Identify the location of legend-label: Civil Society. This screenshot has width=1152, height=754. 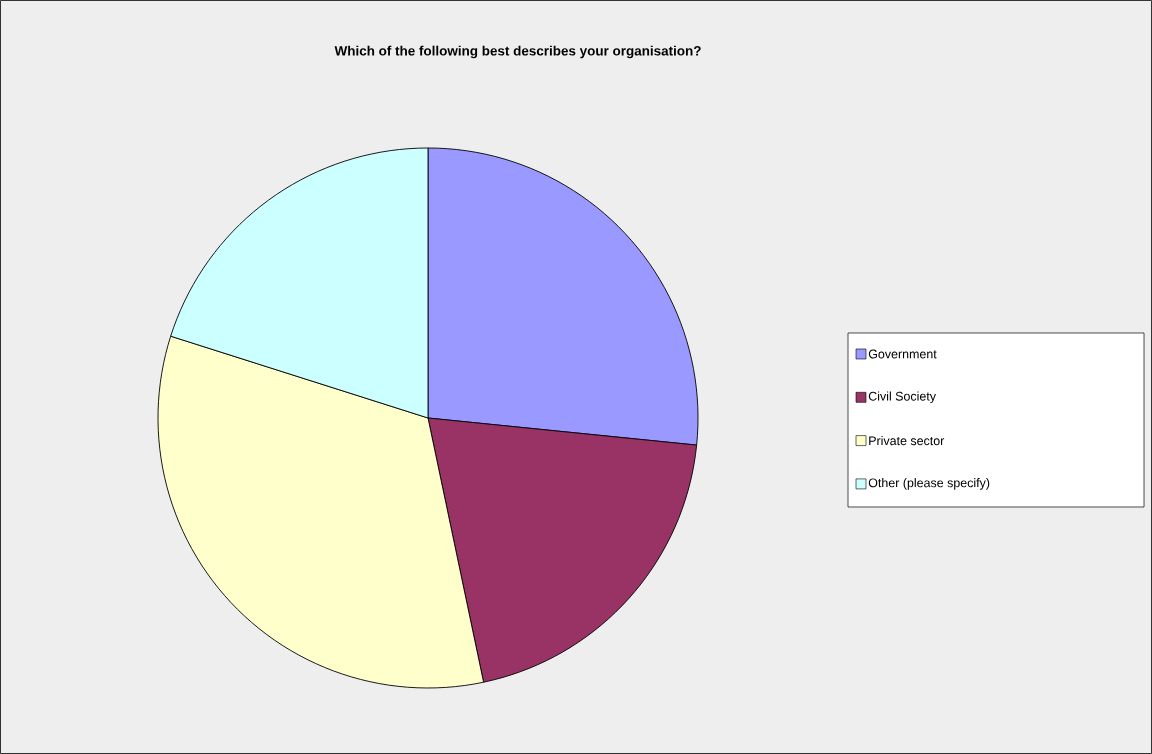
(902, 397).